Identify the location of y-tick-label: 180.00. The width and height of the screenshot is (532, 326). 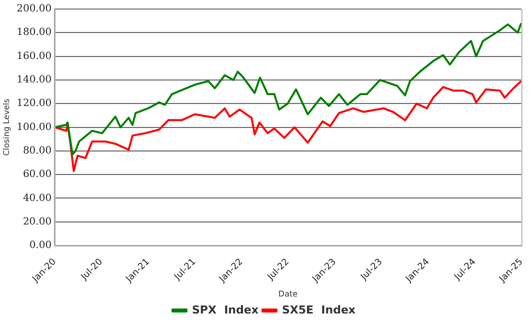
(34, 32).